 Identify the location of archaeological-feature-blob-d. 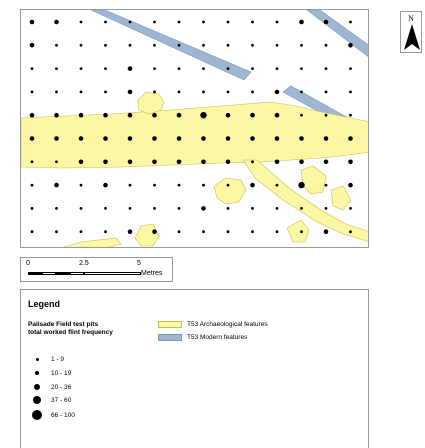
(298, 231).